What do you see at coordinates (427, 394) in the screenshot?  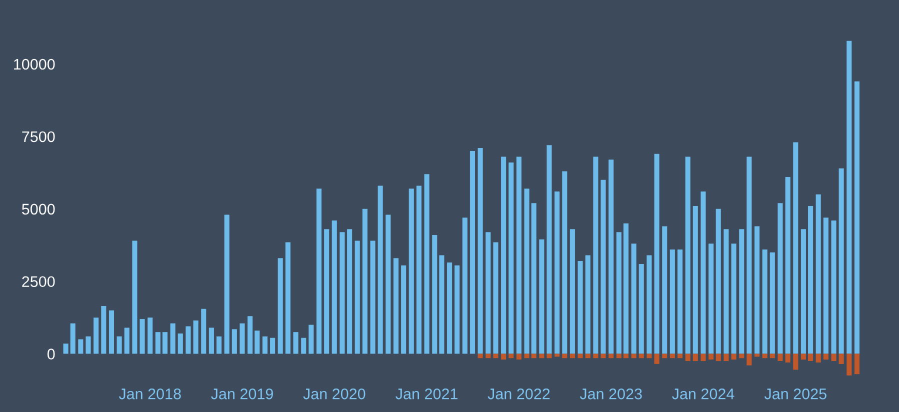 I see `x-tick-label: Jan 2021` at bounding box center [427, 394].